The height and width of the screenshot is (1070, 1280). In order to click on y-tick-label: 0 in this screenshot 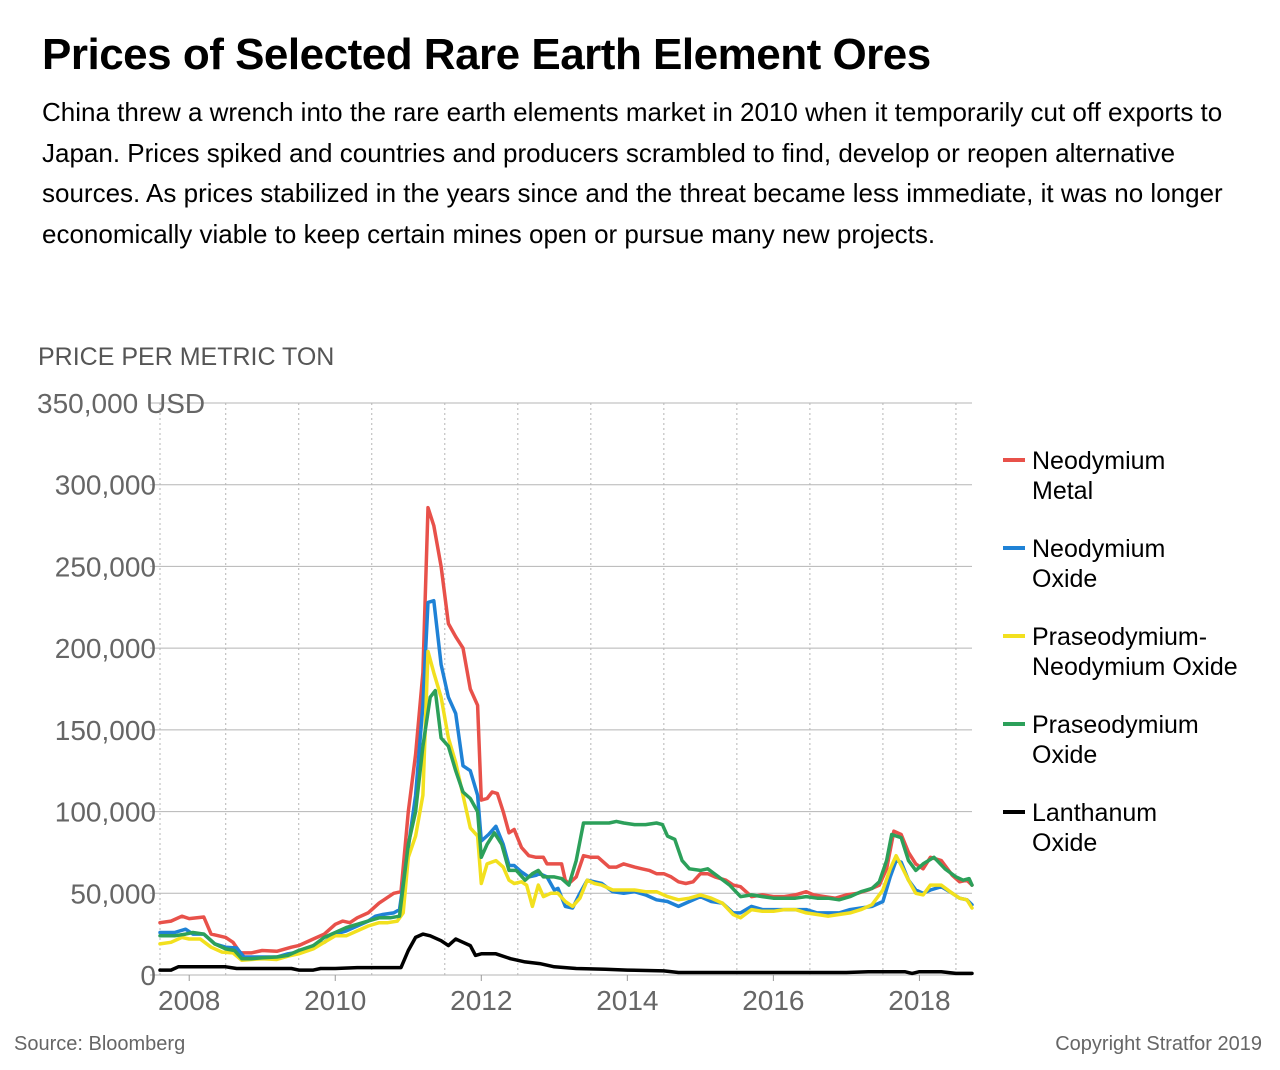, I will do `click(148, 975)`.